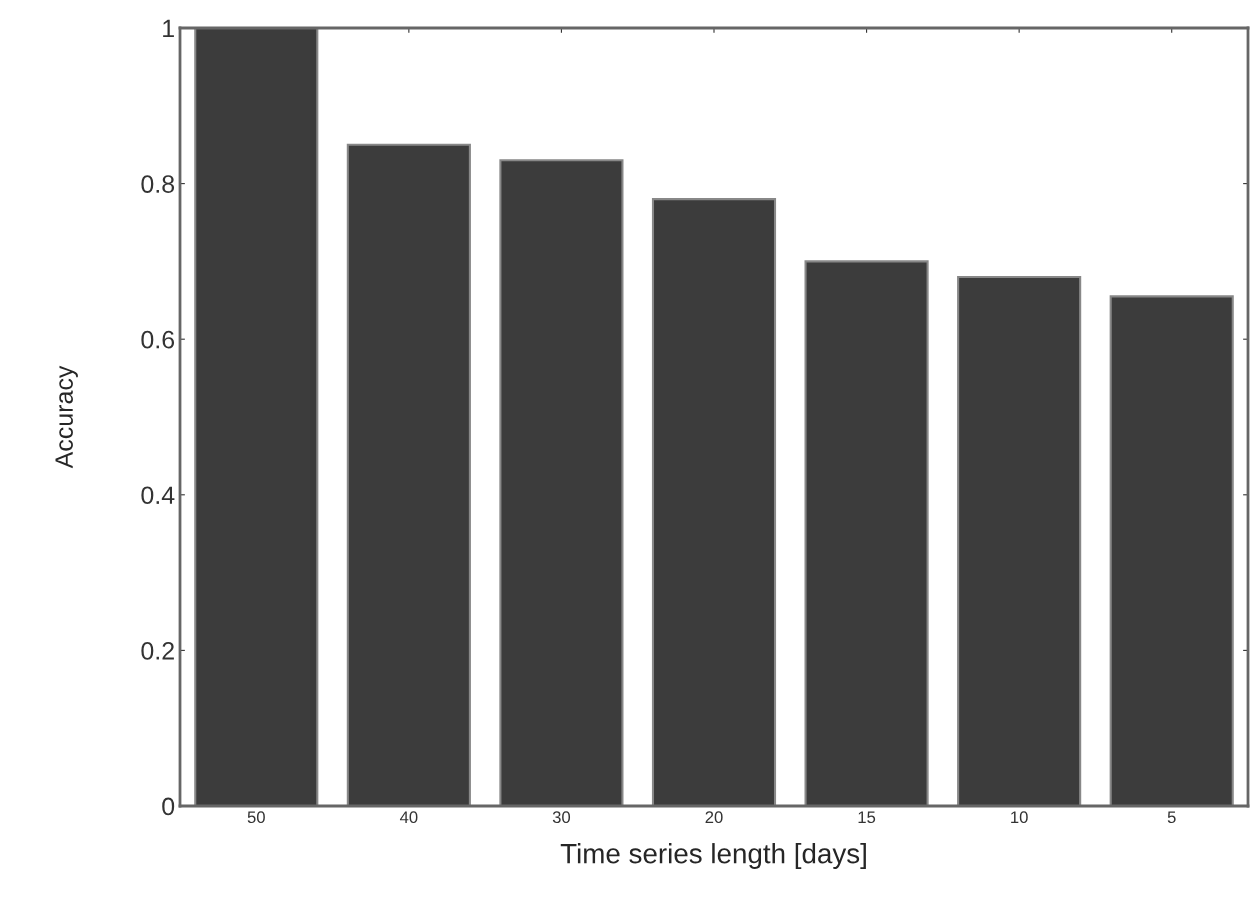 This screenshot has height=916, width=1252. I want to click on y-tick-label: 0, so click(168, 806).